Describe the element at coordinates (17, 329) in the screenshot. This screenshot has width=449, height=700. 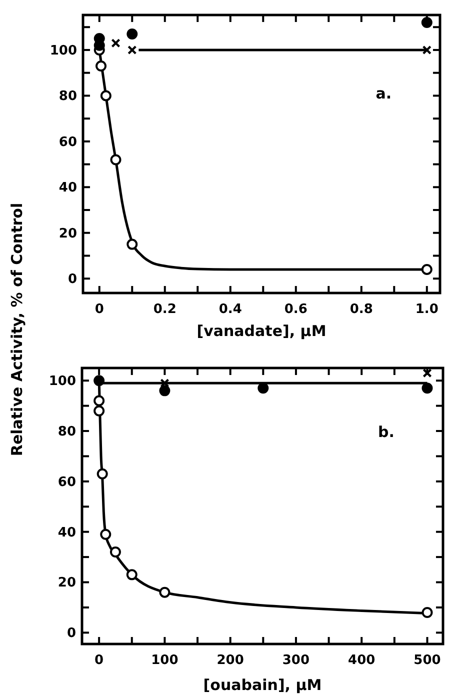
I see `y-axis-title: Relative Activity, % of Control` at that location.